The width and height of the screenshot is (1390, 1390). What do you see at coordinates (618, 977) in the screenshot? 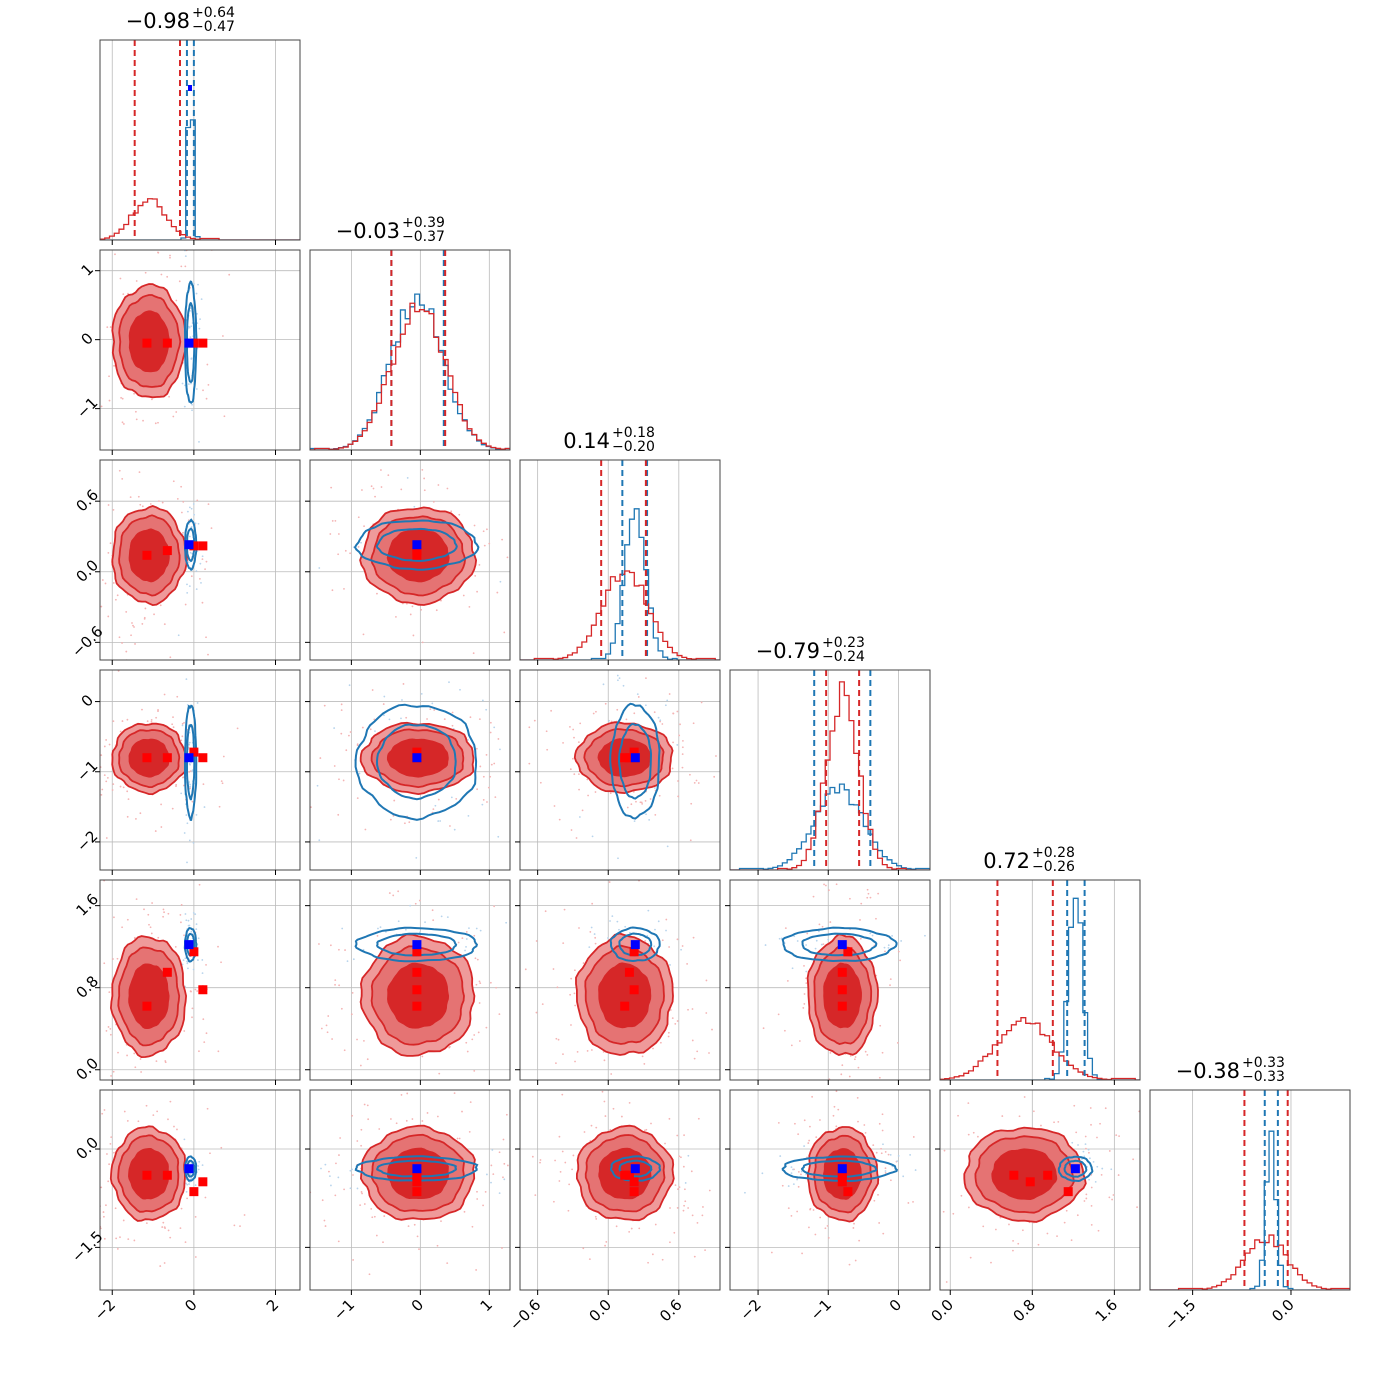
I see `panel-body` at bounding box center [618, 977].